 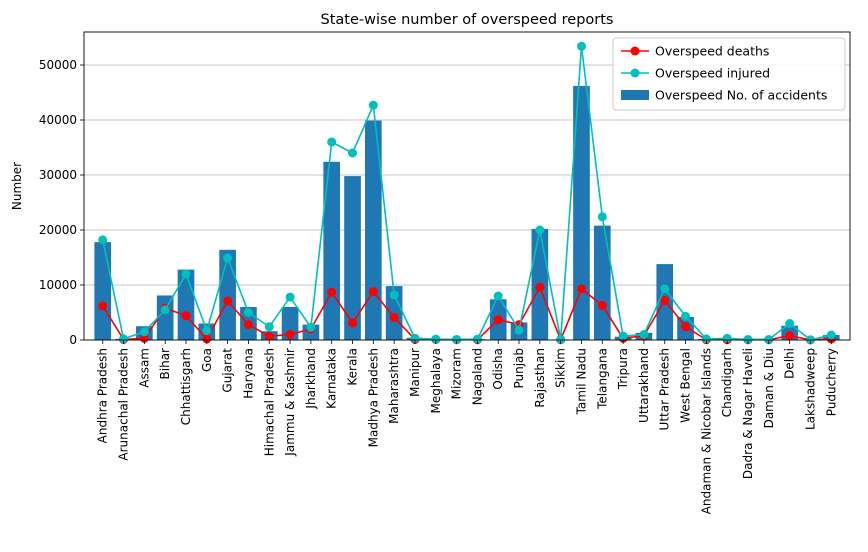 I want to click on y-tick-label: 50000, so click(x=58, y=65).